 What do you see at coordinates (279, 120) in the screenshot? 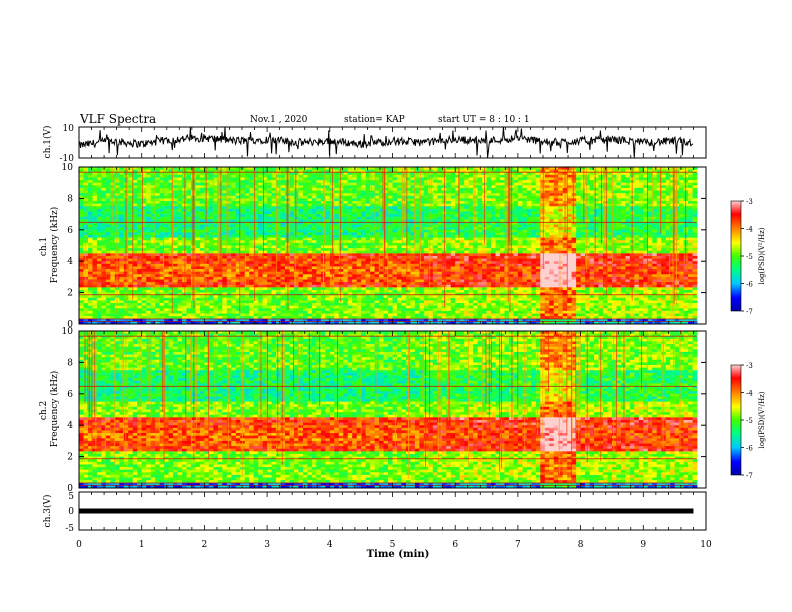
I see `date-label: Nov.1 , 2020` at bounding box center [279, 120].